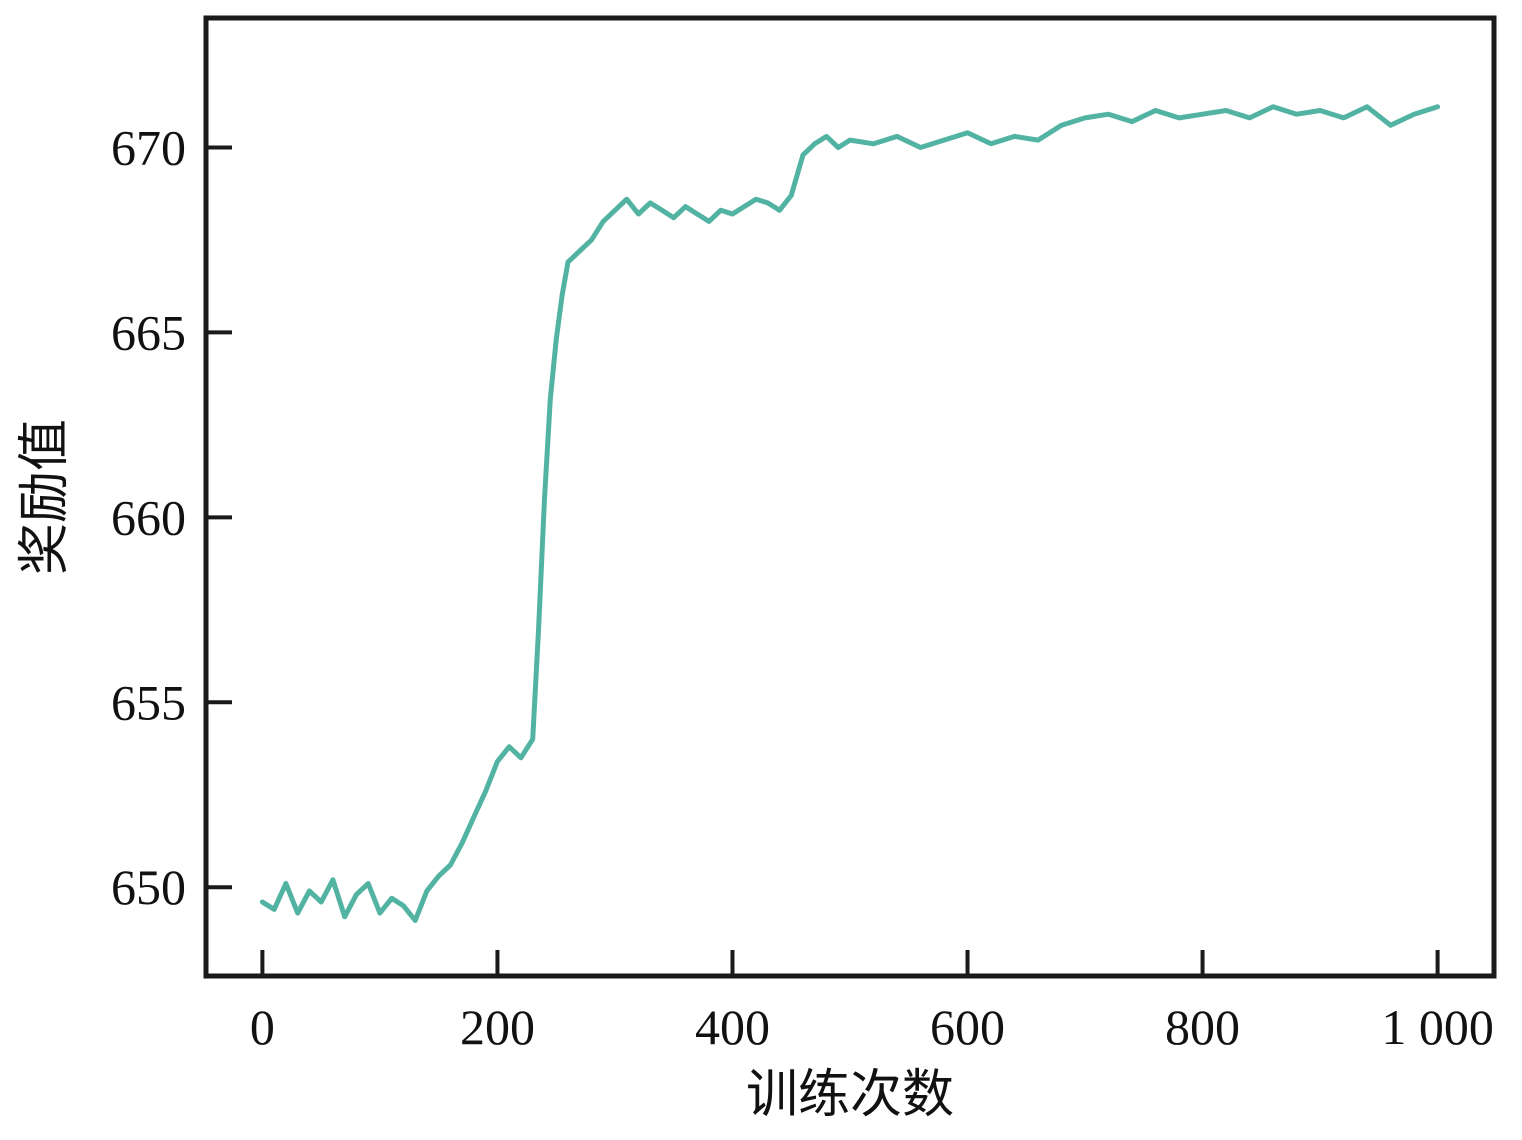 The image size is (1522, 1140). What do you see at coordinates (148, 517) in the screenshot?
I see `y-tick-label-2: 660` at bounding box center [148, 517].